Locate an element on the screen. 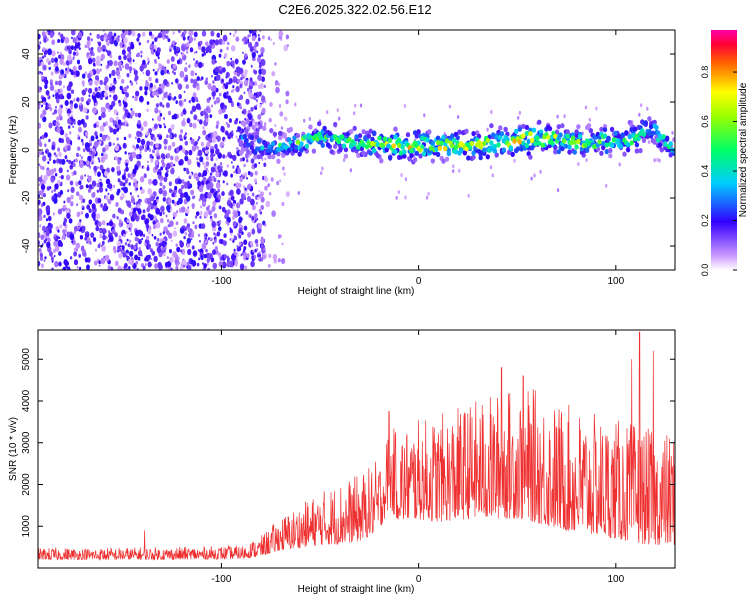 The height and width of the screenshot is (600, 750). figure-title: C2E6.2025.322.02.56.E12 is located at coordinates (354, 9).